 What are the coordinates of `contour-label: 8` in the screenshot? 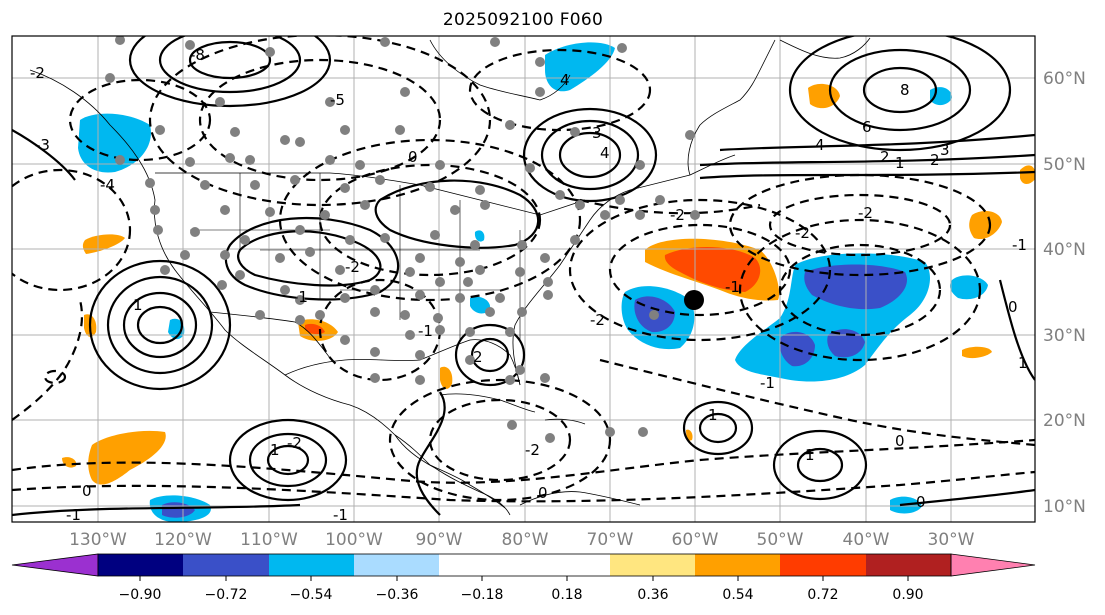 It's located at (905, 90).